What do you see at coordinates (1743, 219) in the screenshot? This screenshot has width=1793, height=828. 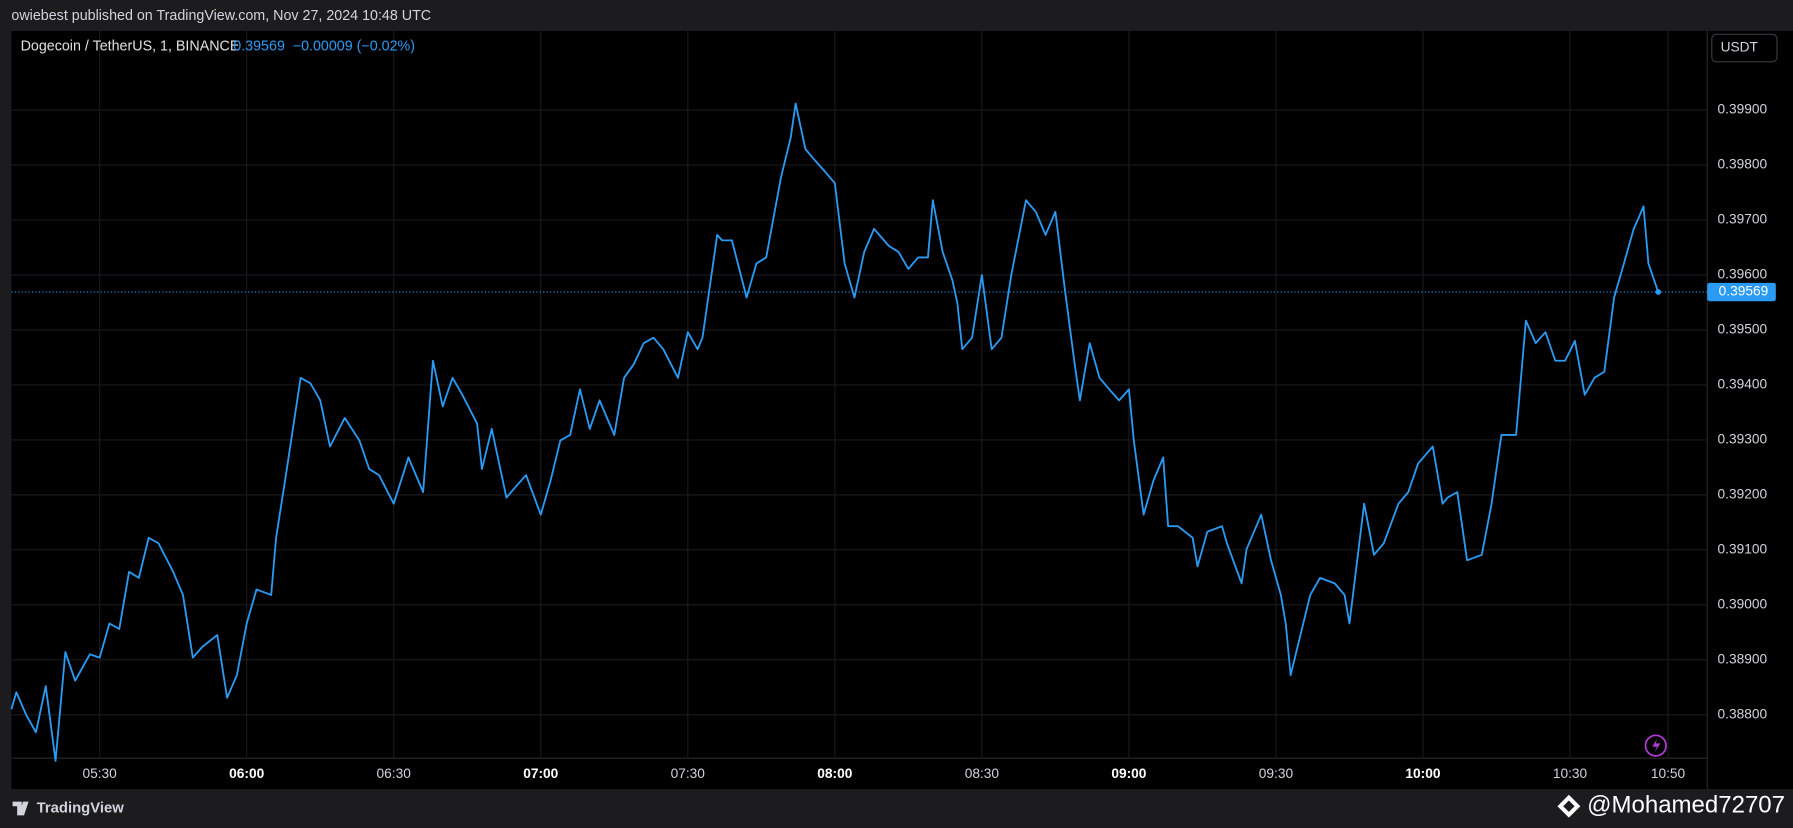 I see `y-tick-label: 0.39700` at bounding box center [1743, 219].